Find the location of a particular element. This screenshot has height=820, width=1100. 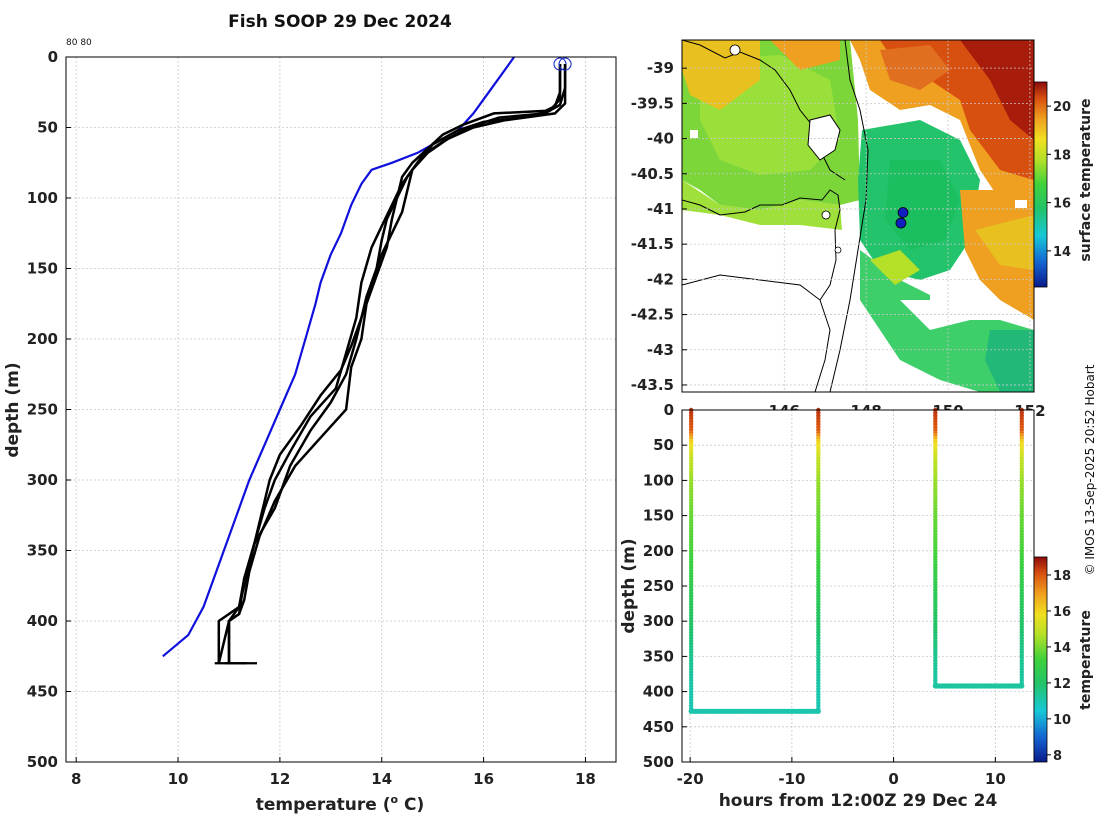

y-tick-label: -41.5 is located at coordinates (652, 244).